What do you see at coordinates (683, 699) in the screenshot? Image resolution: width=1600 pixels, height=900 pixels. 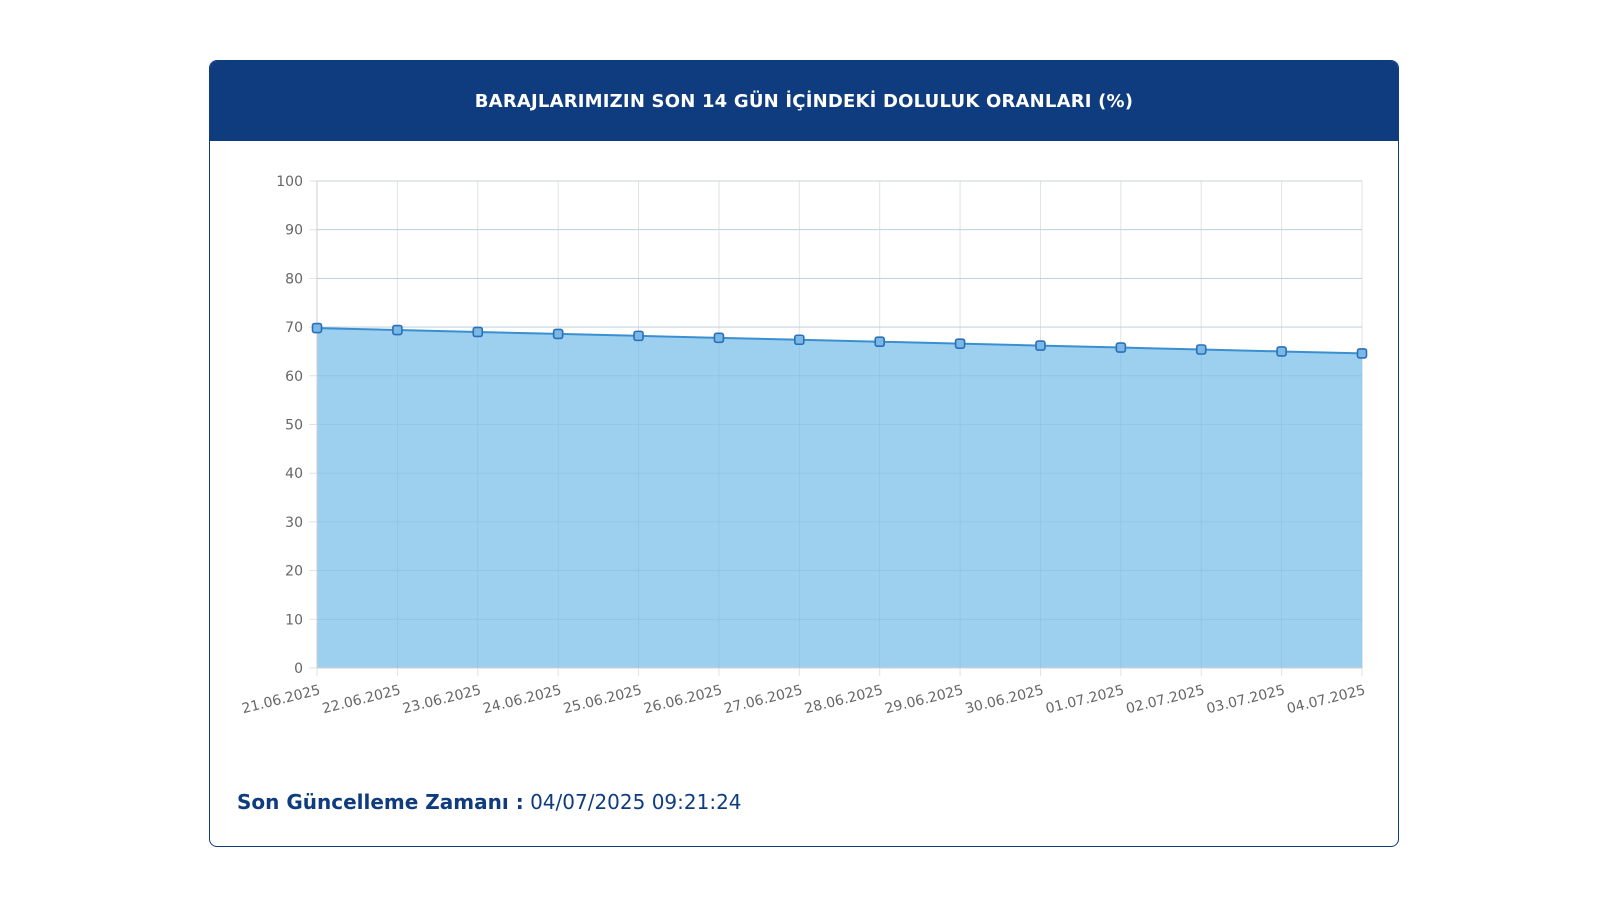 I see `x-tick-label: 26.06.2025` at bounding box center [683, 699].